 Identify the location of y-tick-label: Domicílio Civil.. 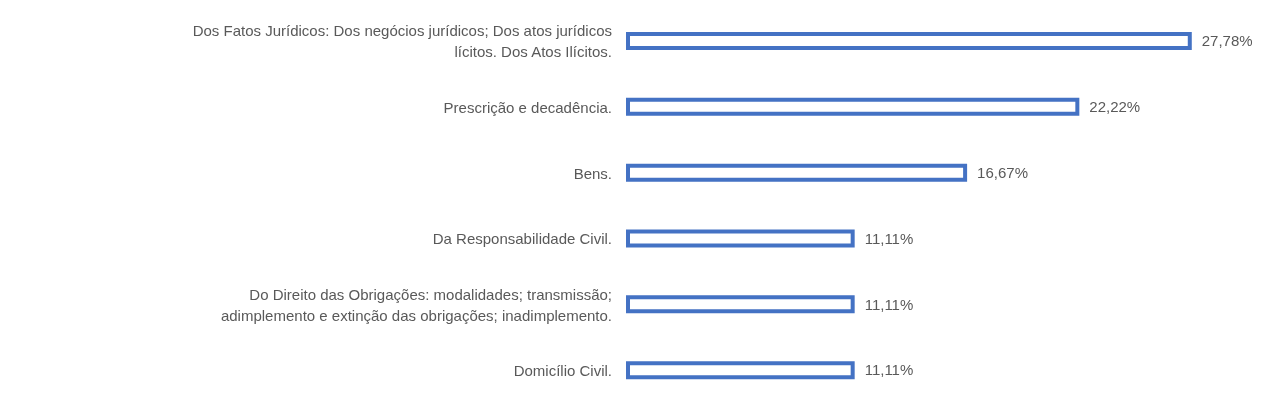
(562, 370).